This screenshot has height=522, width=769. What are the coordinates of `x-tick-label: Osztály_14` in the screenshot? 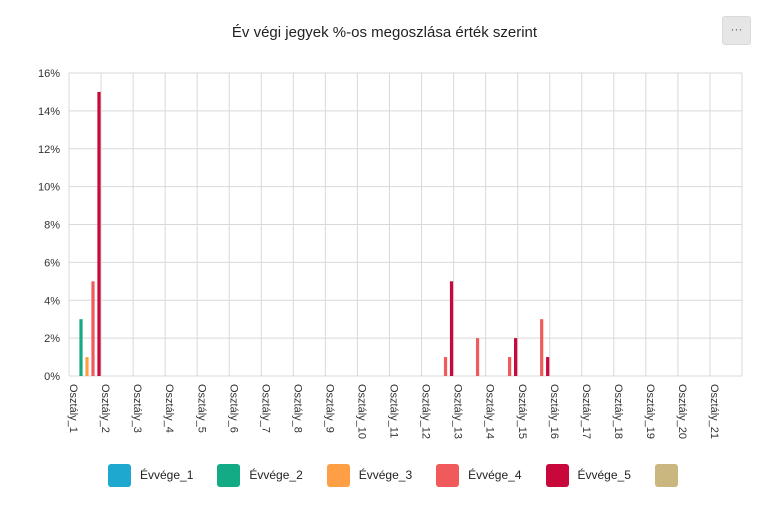 It's located at (490, 411).